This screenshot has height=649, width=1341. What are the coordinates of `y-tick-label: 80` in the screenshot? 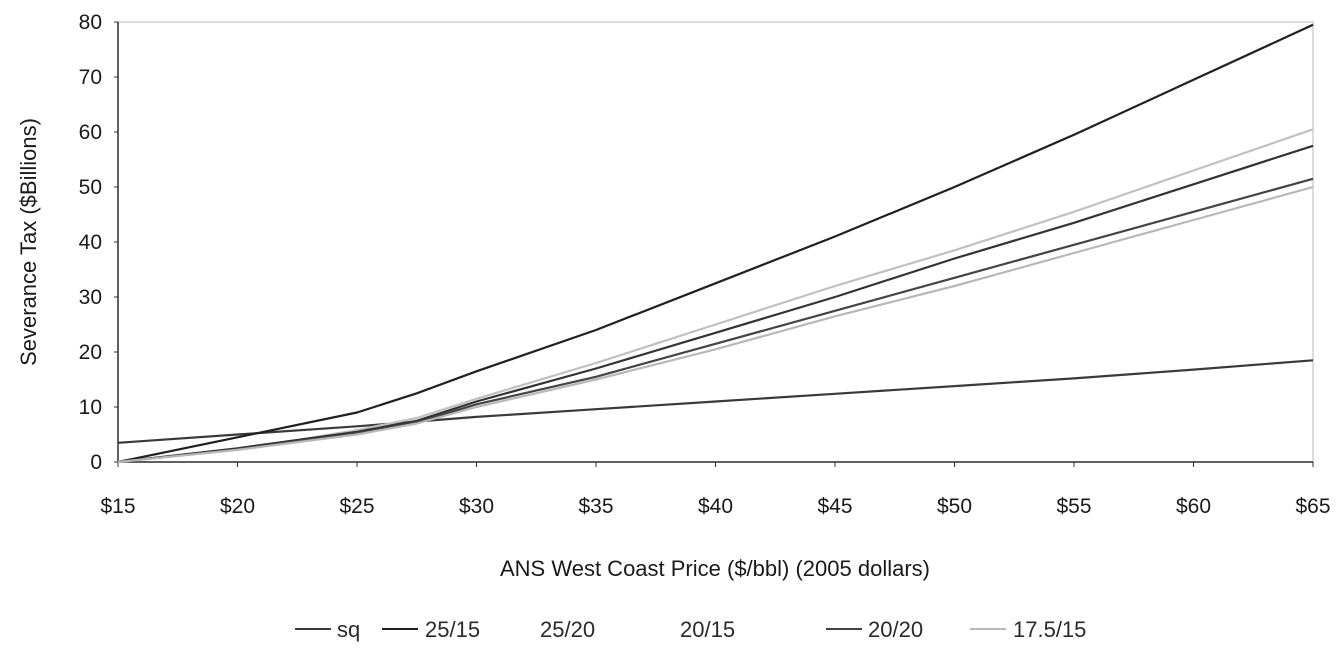 It's located at (90, 22).